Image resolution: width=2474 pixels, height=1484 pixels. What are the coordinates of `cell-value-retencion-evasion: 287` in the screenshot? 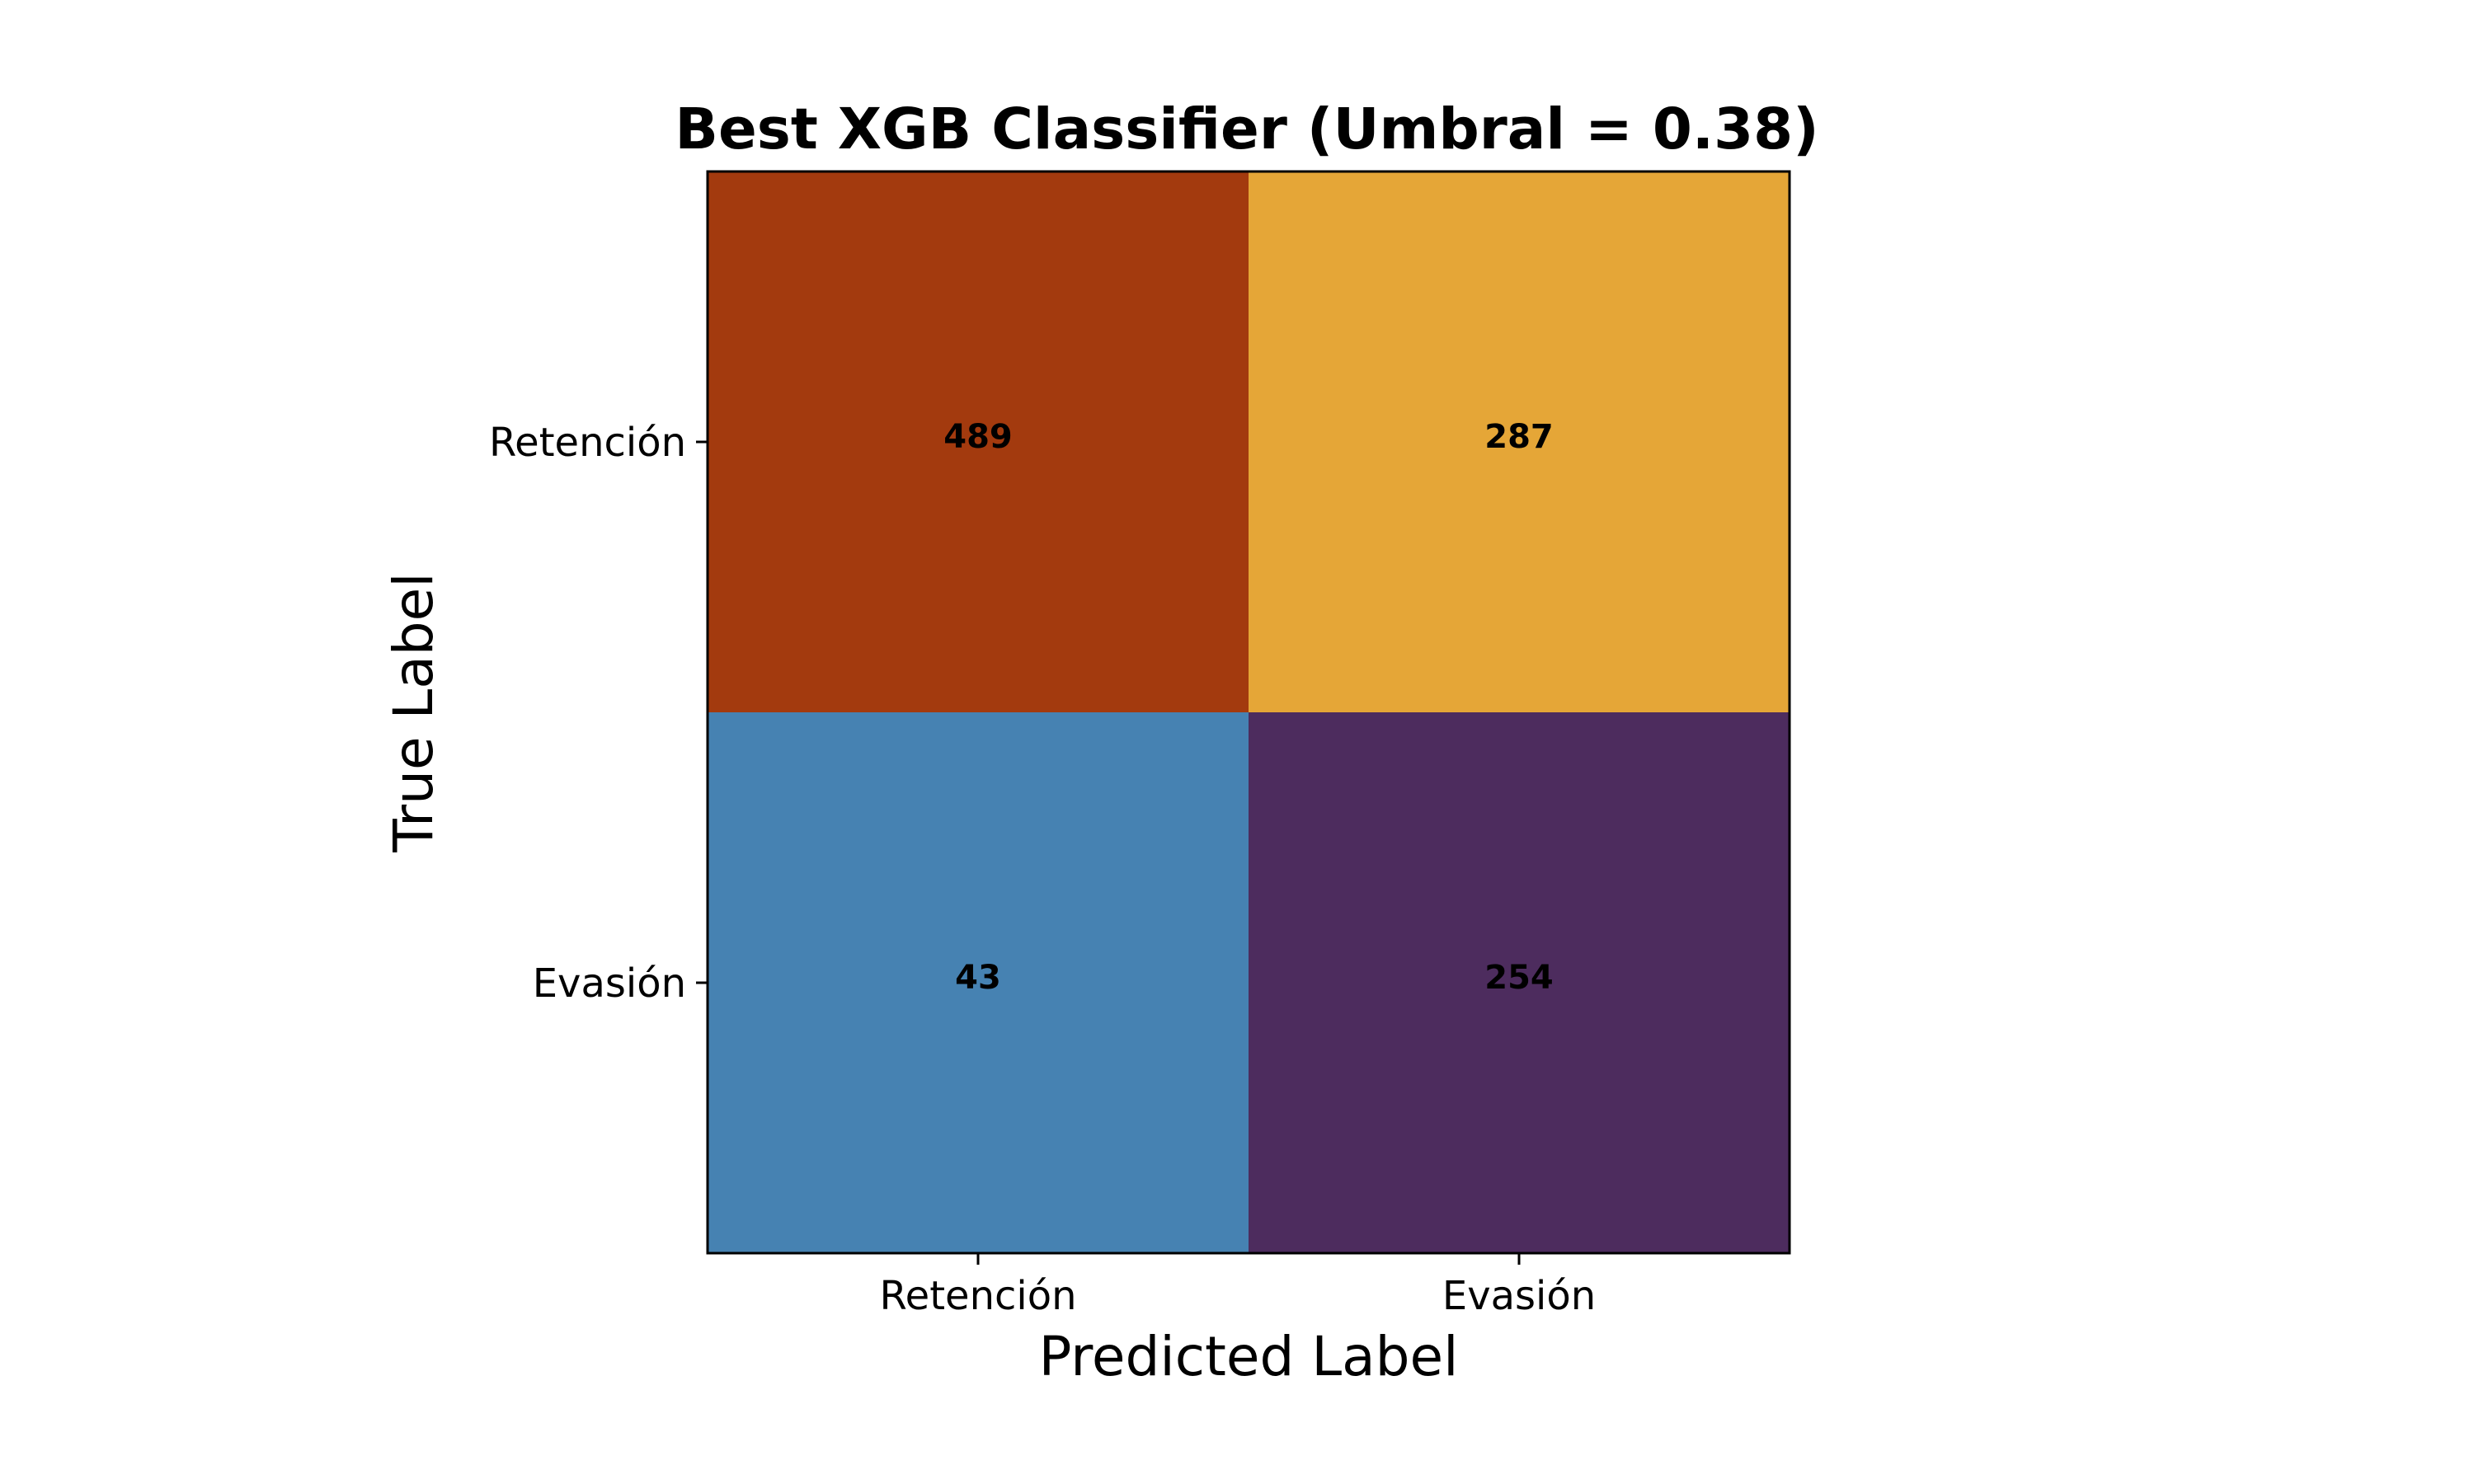 It's located at (1519, 437).